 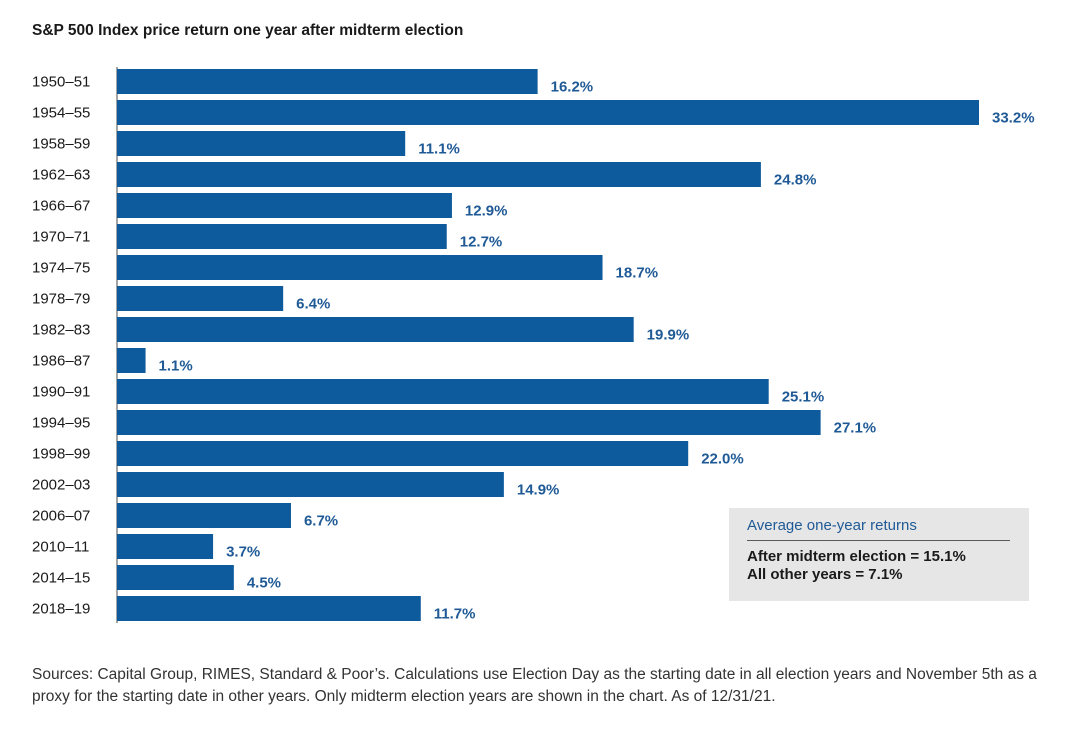 What do you see at coordinates (60, 547) in the screenshot?
I see `category-label: 2010–11` at bounding box center [60, 547].